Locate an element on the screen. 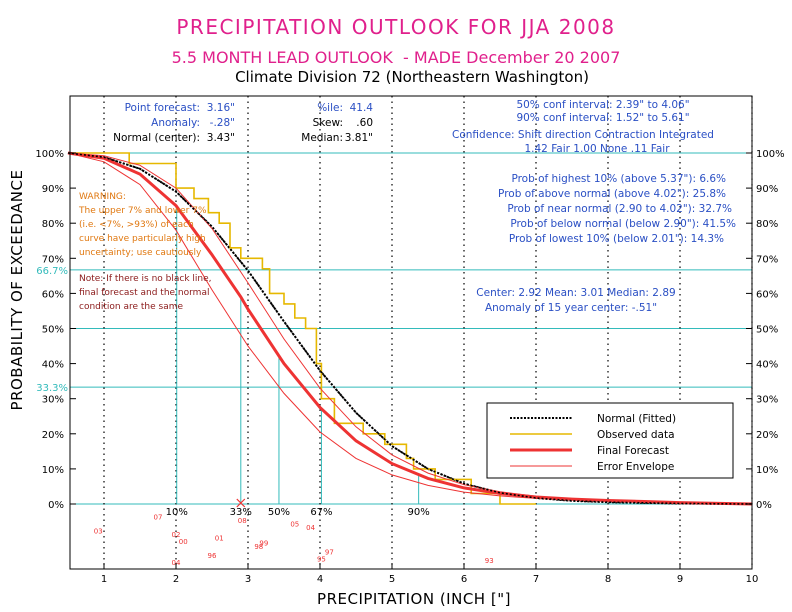 This screenshot has width=792, height=612. legend-label-2: Final Forecast is located at coordinates (633, 451).